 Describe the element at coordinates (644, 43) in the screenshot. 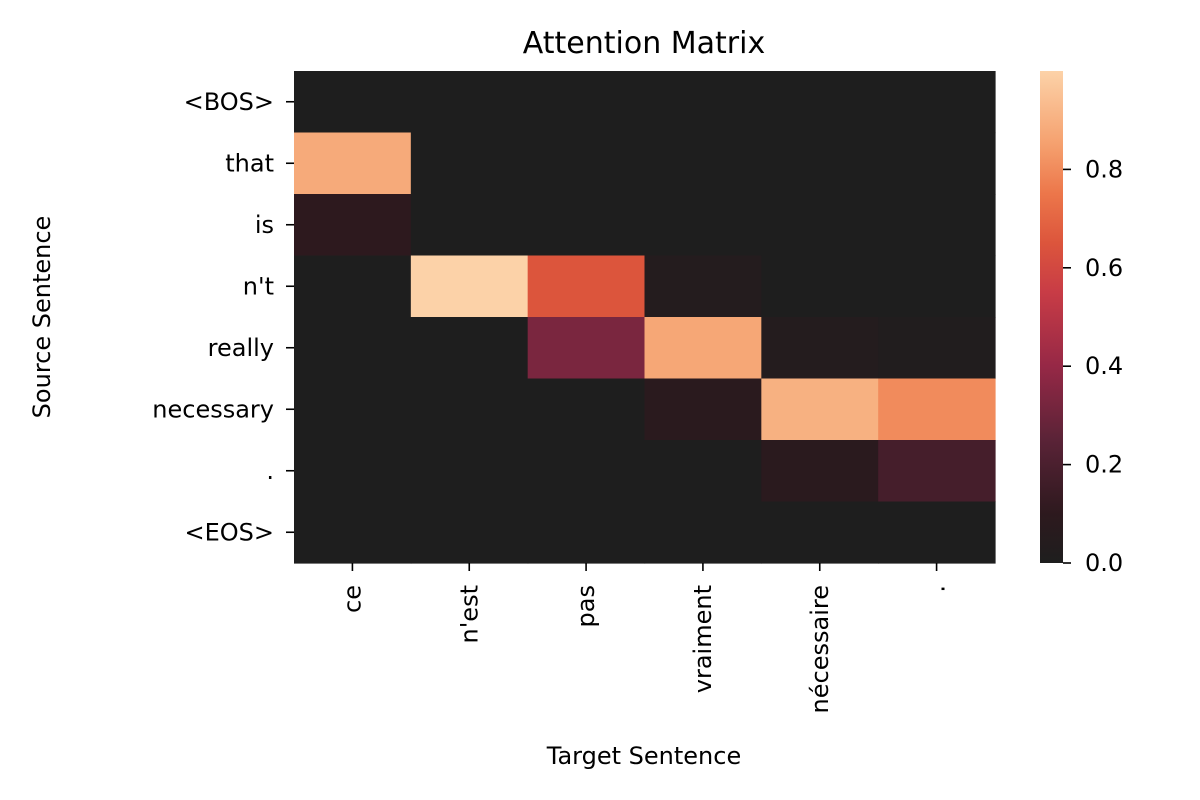

I see `chart-title: Attention Matrix` at that location.